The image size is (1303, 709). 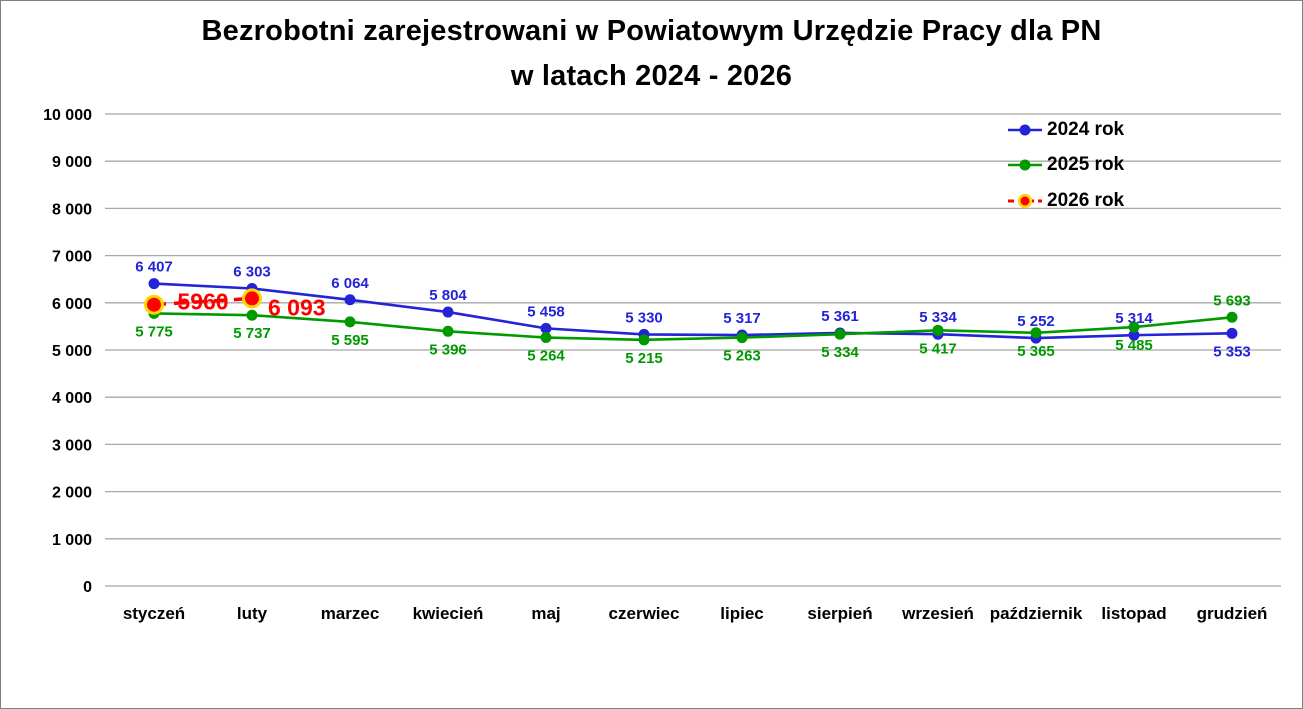 I want to click on series-2024-rok-data-label: 5 330, so click(x=644, y=317).